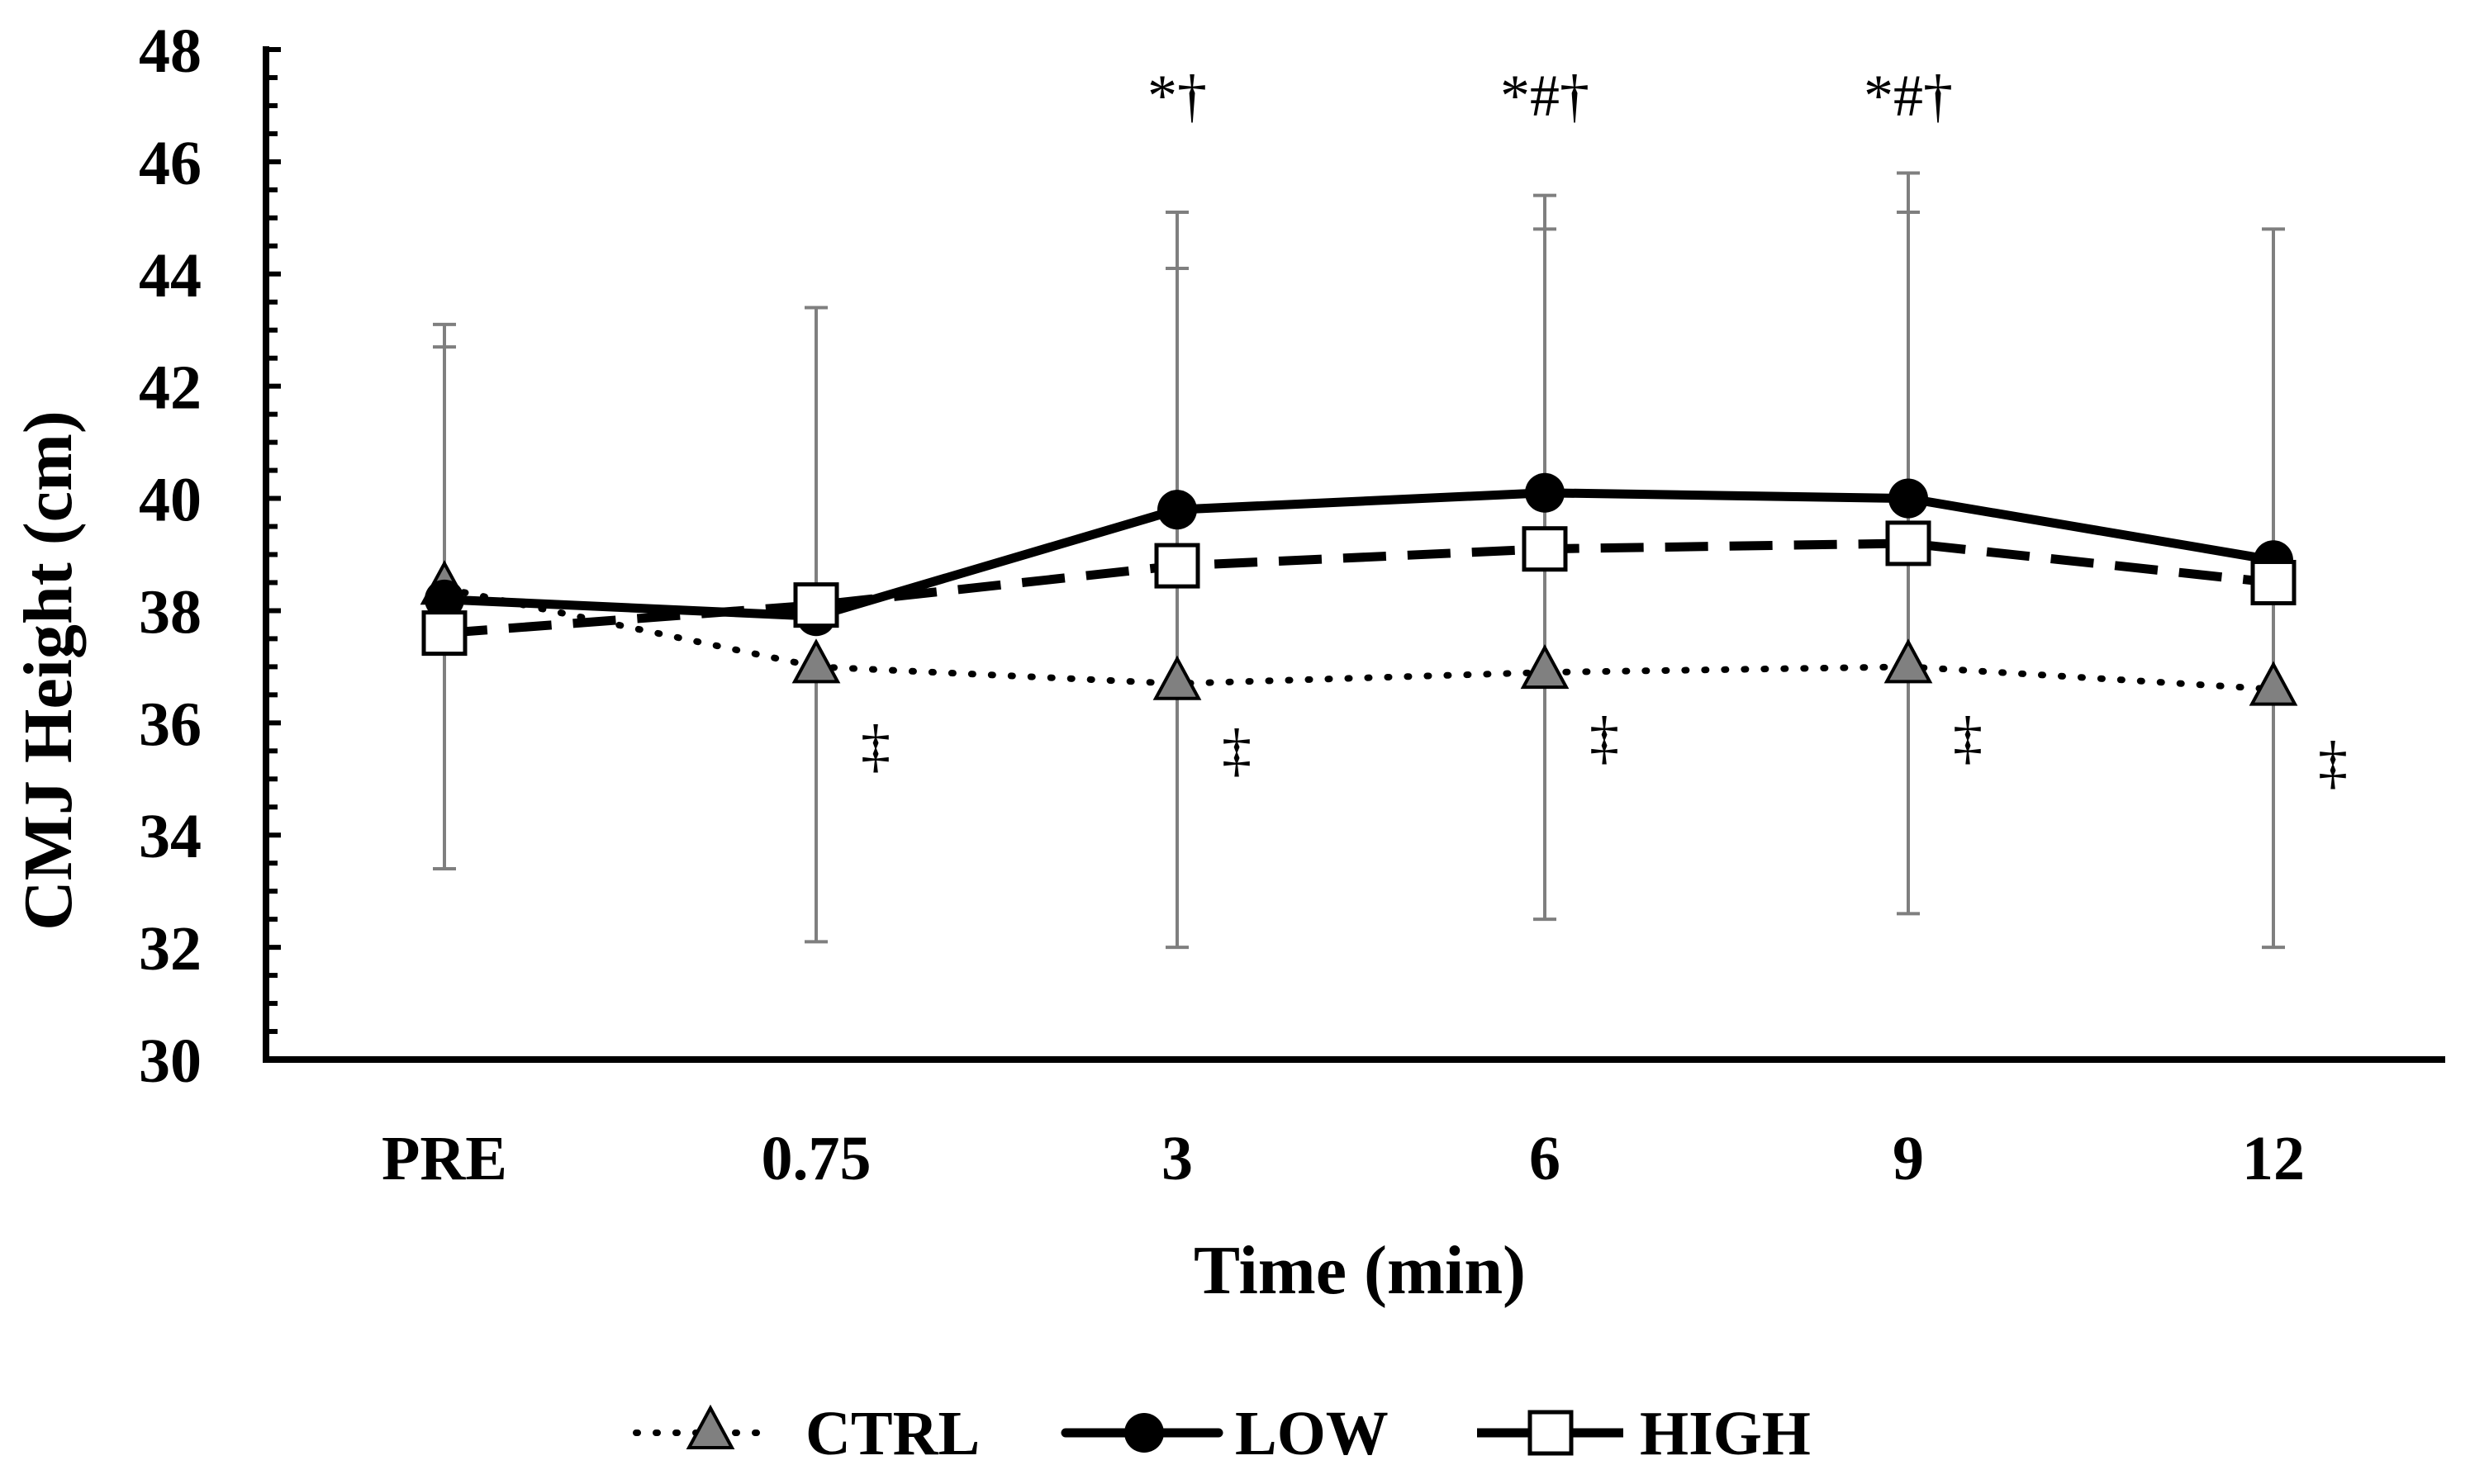 This screenshot has width=2470, height=1484. What do you see at coordinates (710, 1426) in the screenshot?
I see `legend-marker-ctrl` at bounding box center [710, 1426].